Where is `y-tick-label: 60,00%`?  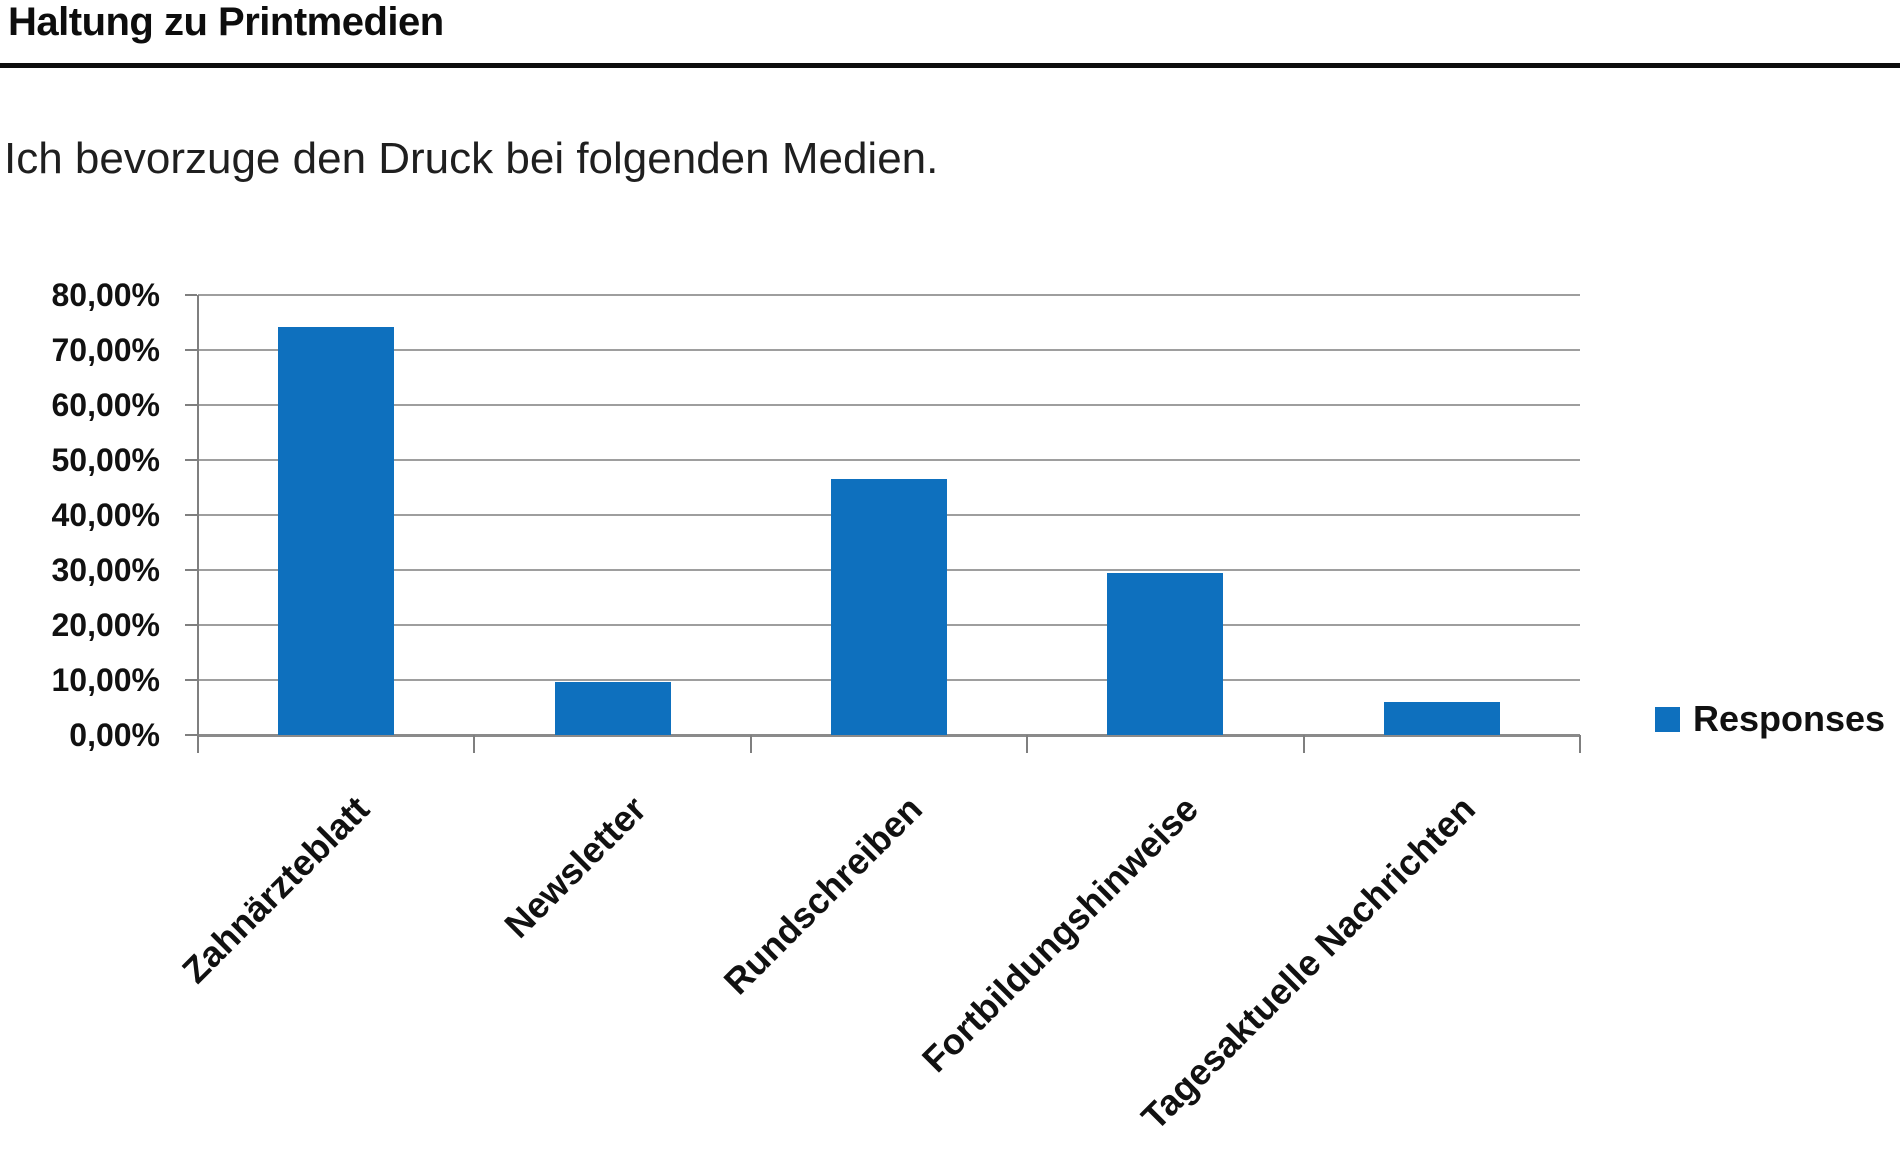
y-tick-label: 60,00% is located at coordinates (105, 405).